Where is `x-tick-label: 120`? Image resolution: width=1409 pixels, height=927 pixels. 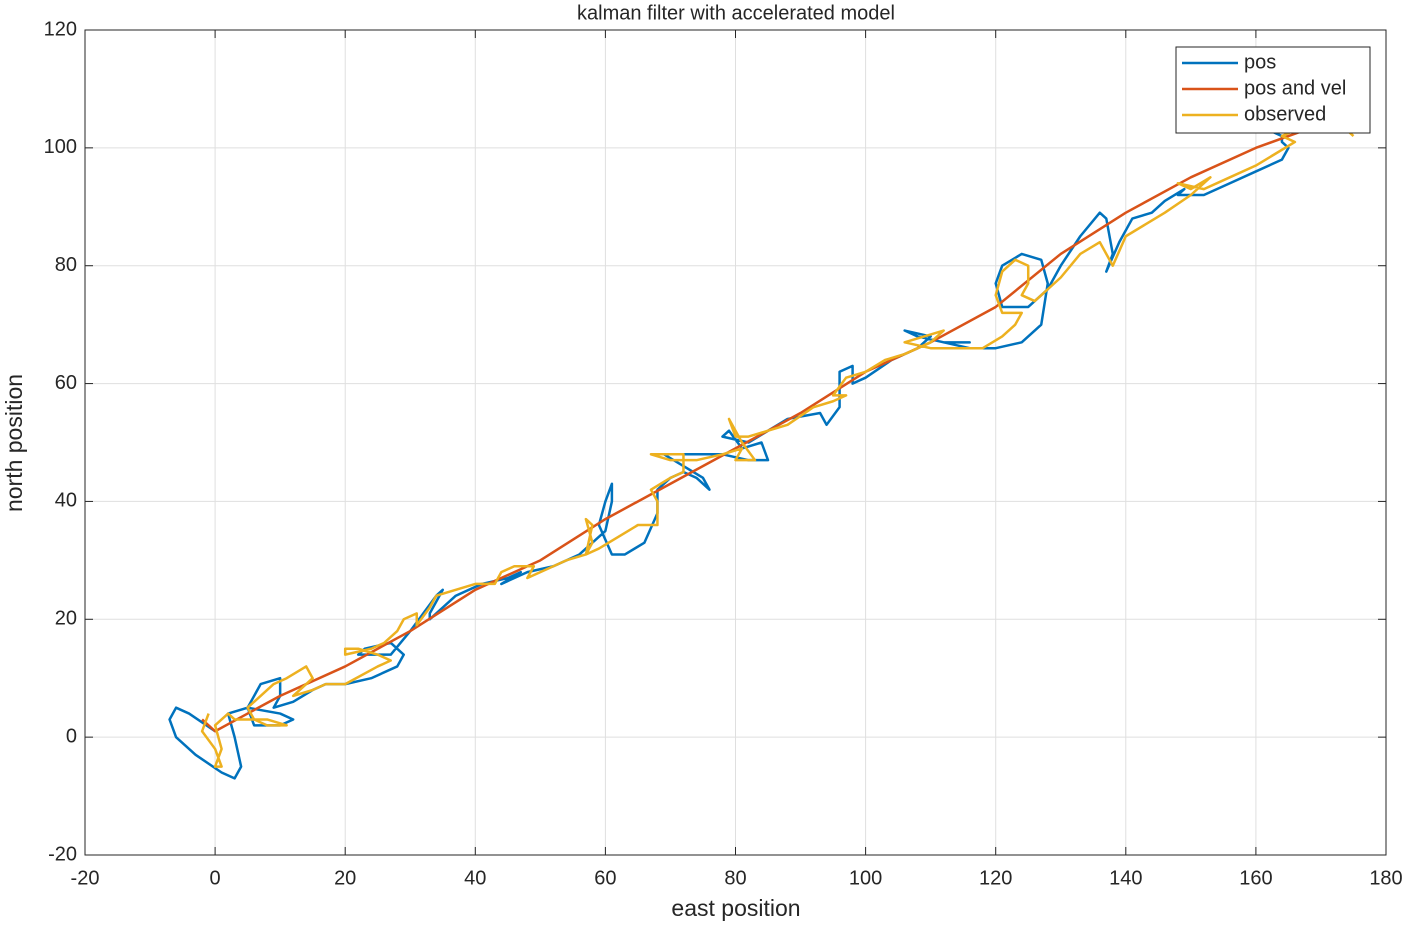
x-tick-label: 120 is located at coordinates (995, 878).